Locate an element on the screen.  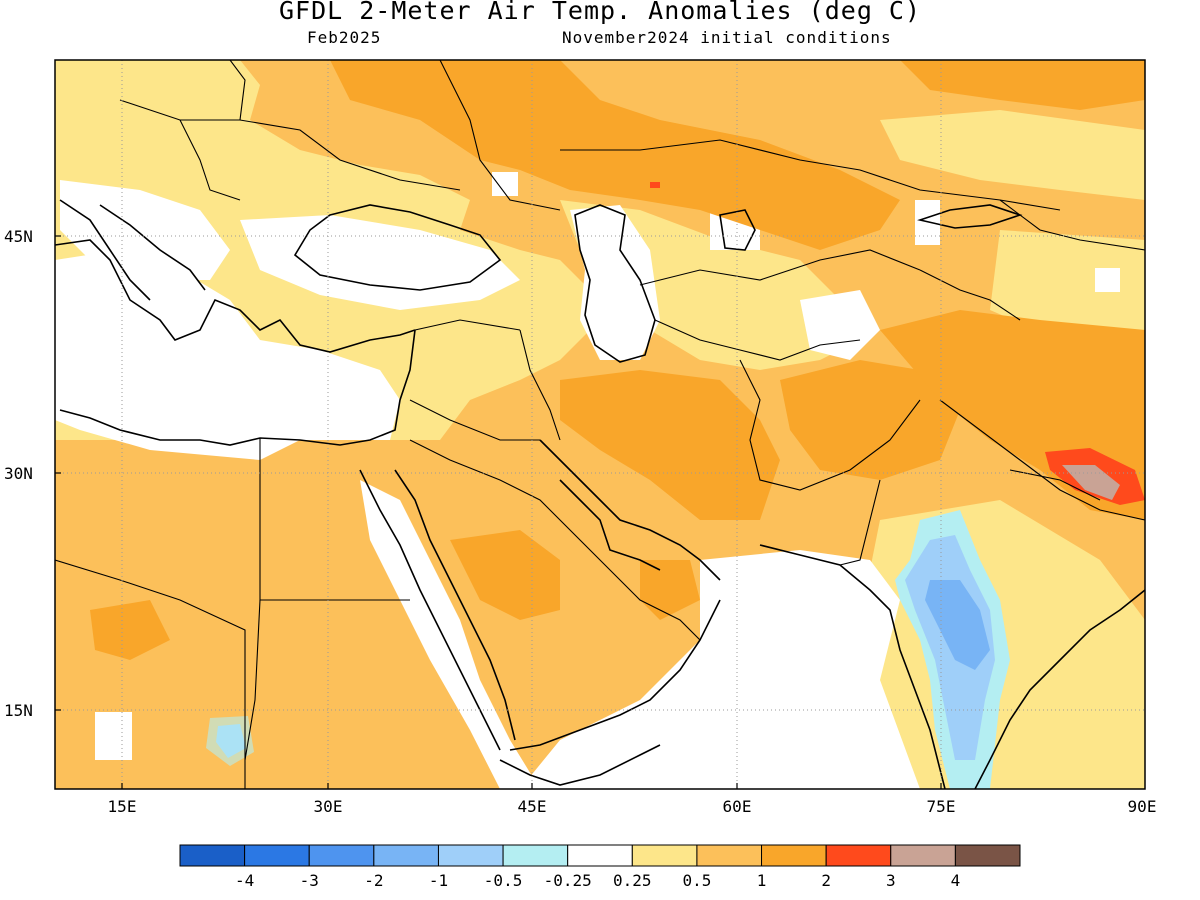
colorbar-label: -2 is located at coordinates (373, 880).